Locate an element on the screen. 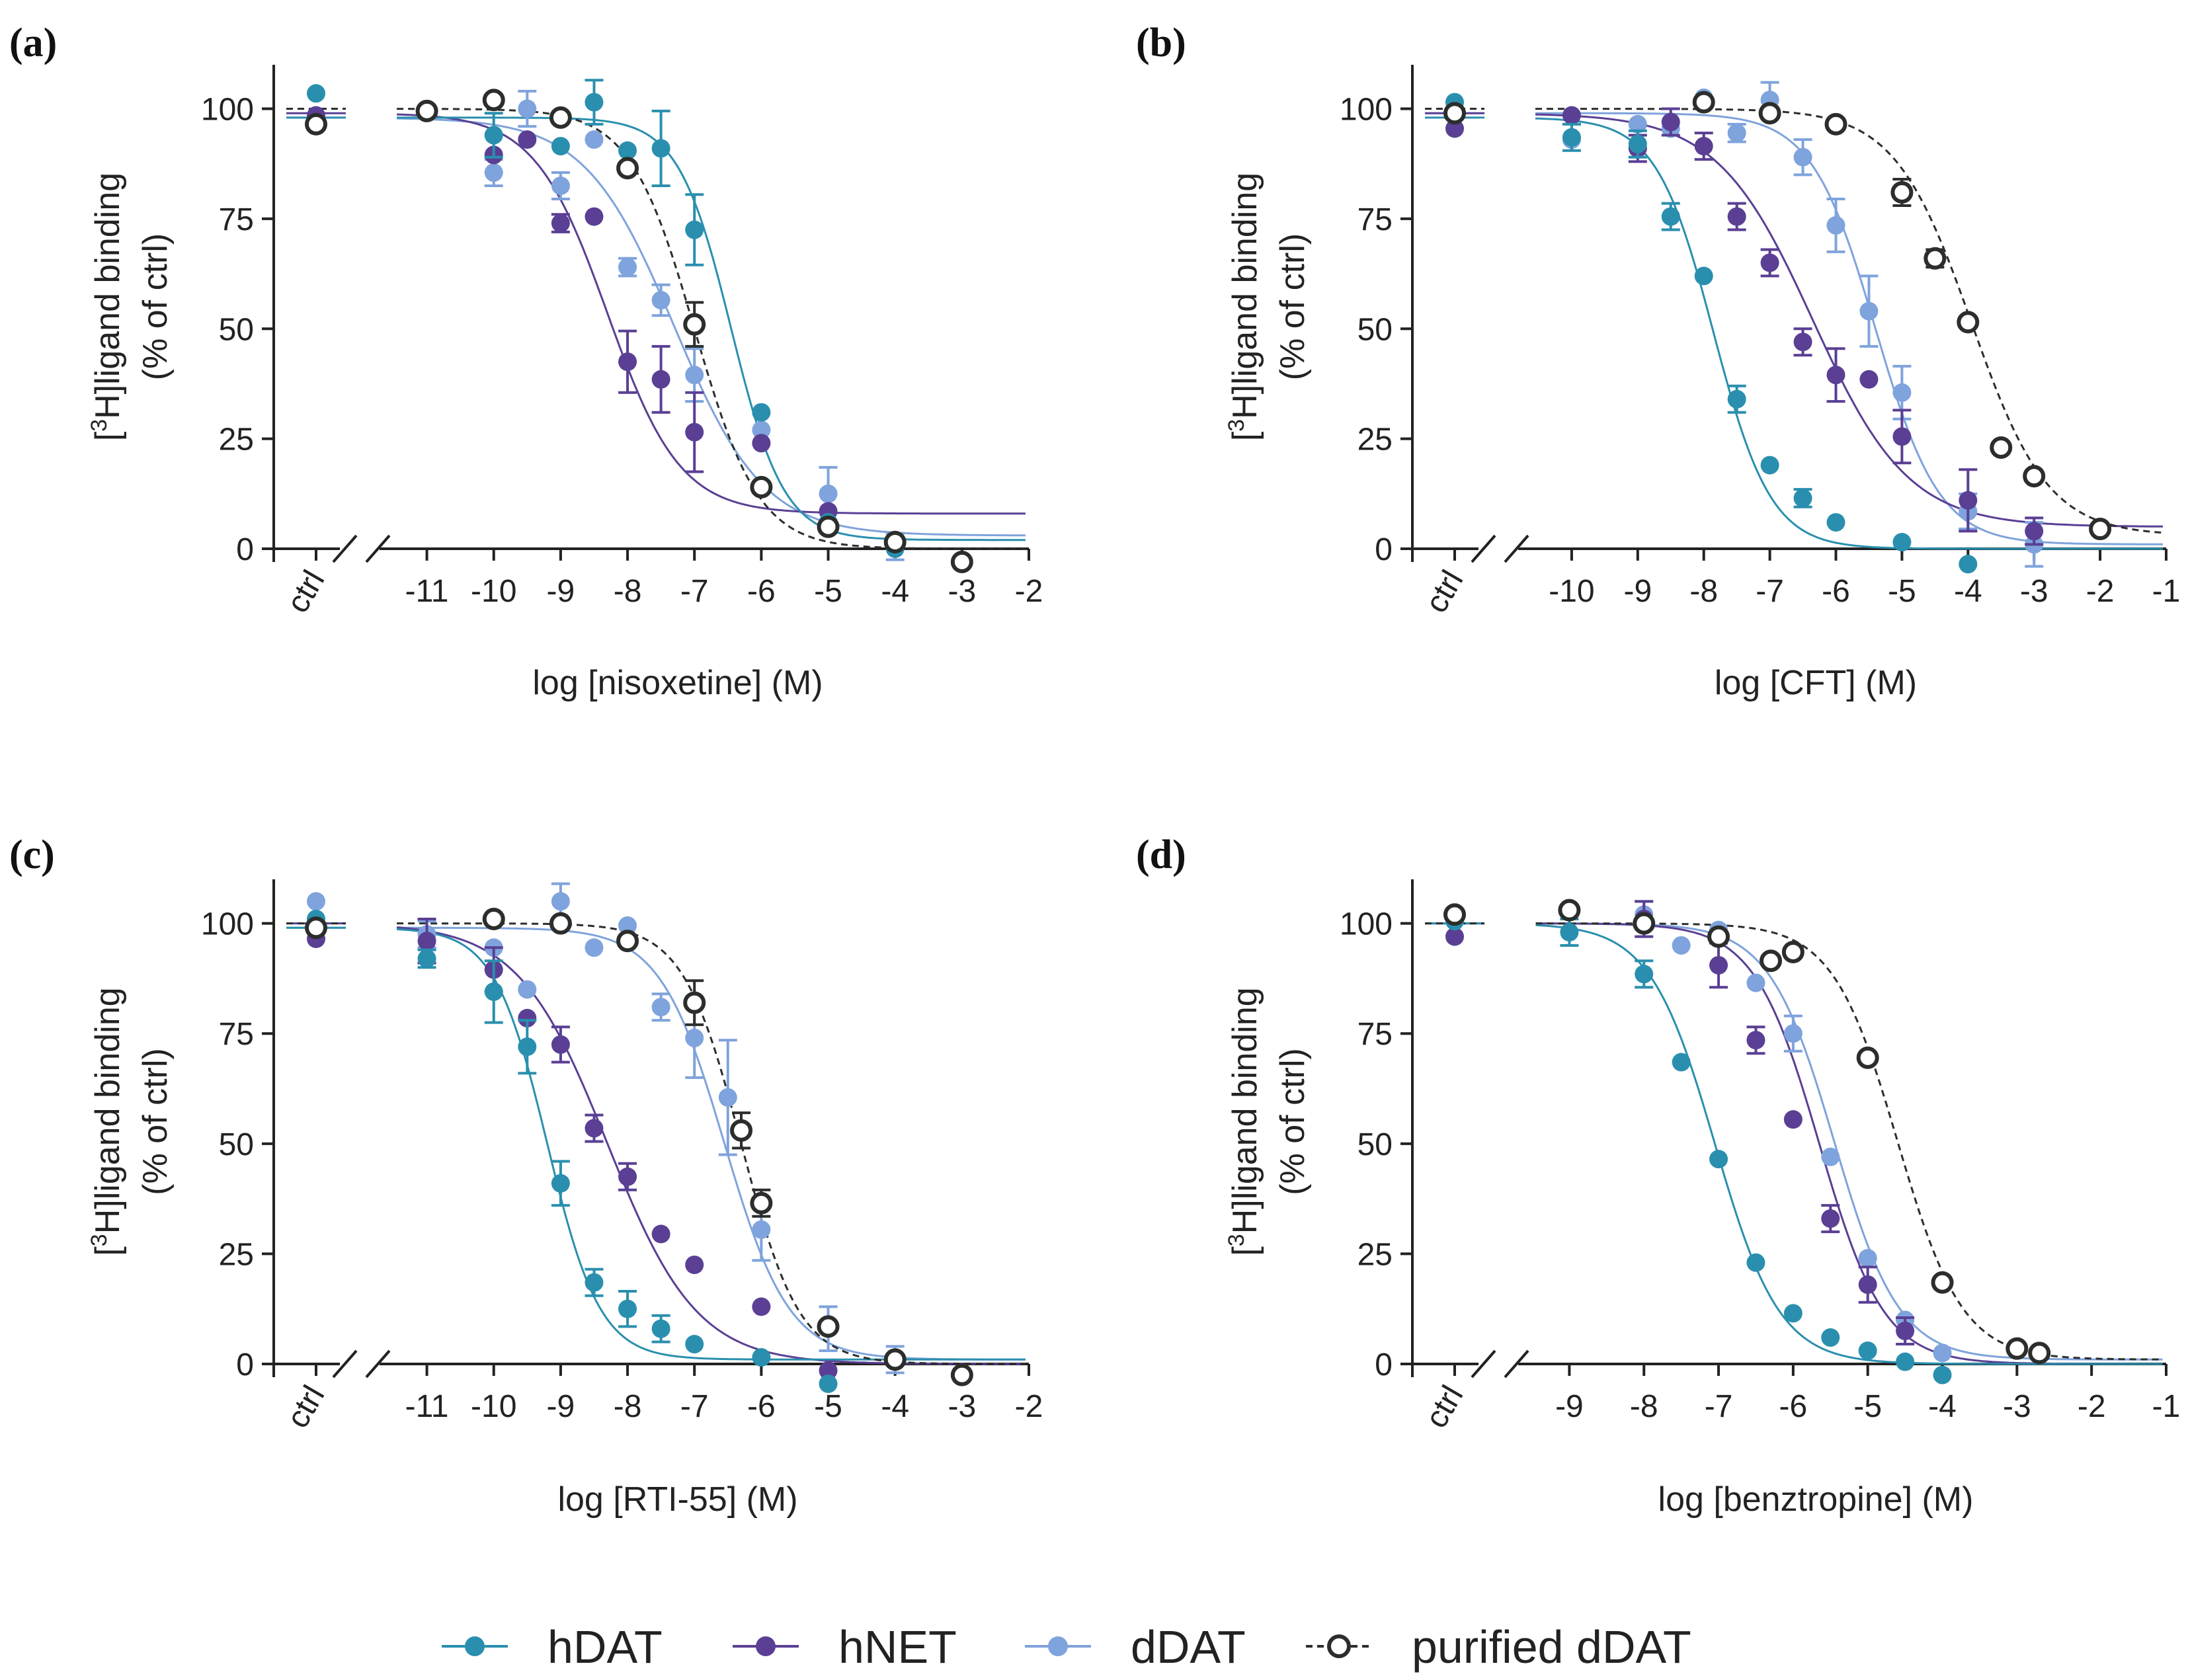  fit-curve-dDAT is located at coordinates (1849, 328).